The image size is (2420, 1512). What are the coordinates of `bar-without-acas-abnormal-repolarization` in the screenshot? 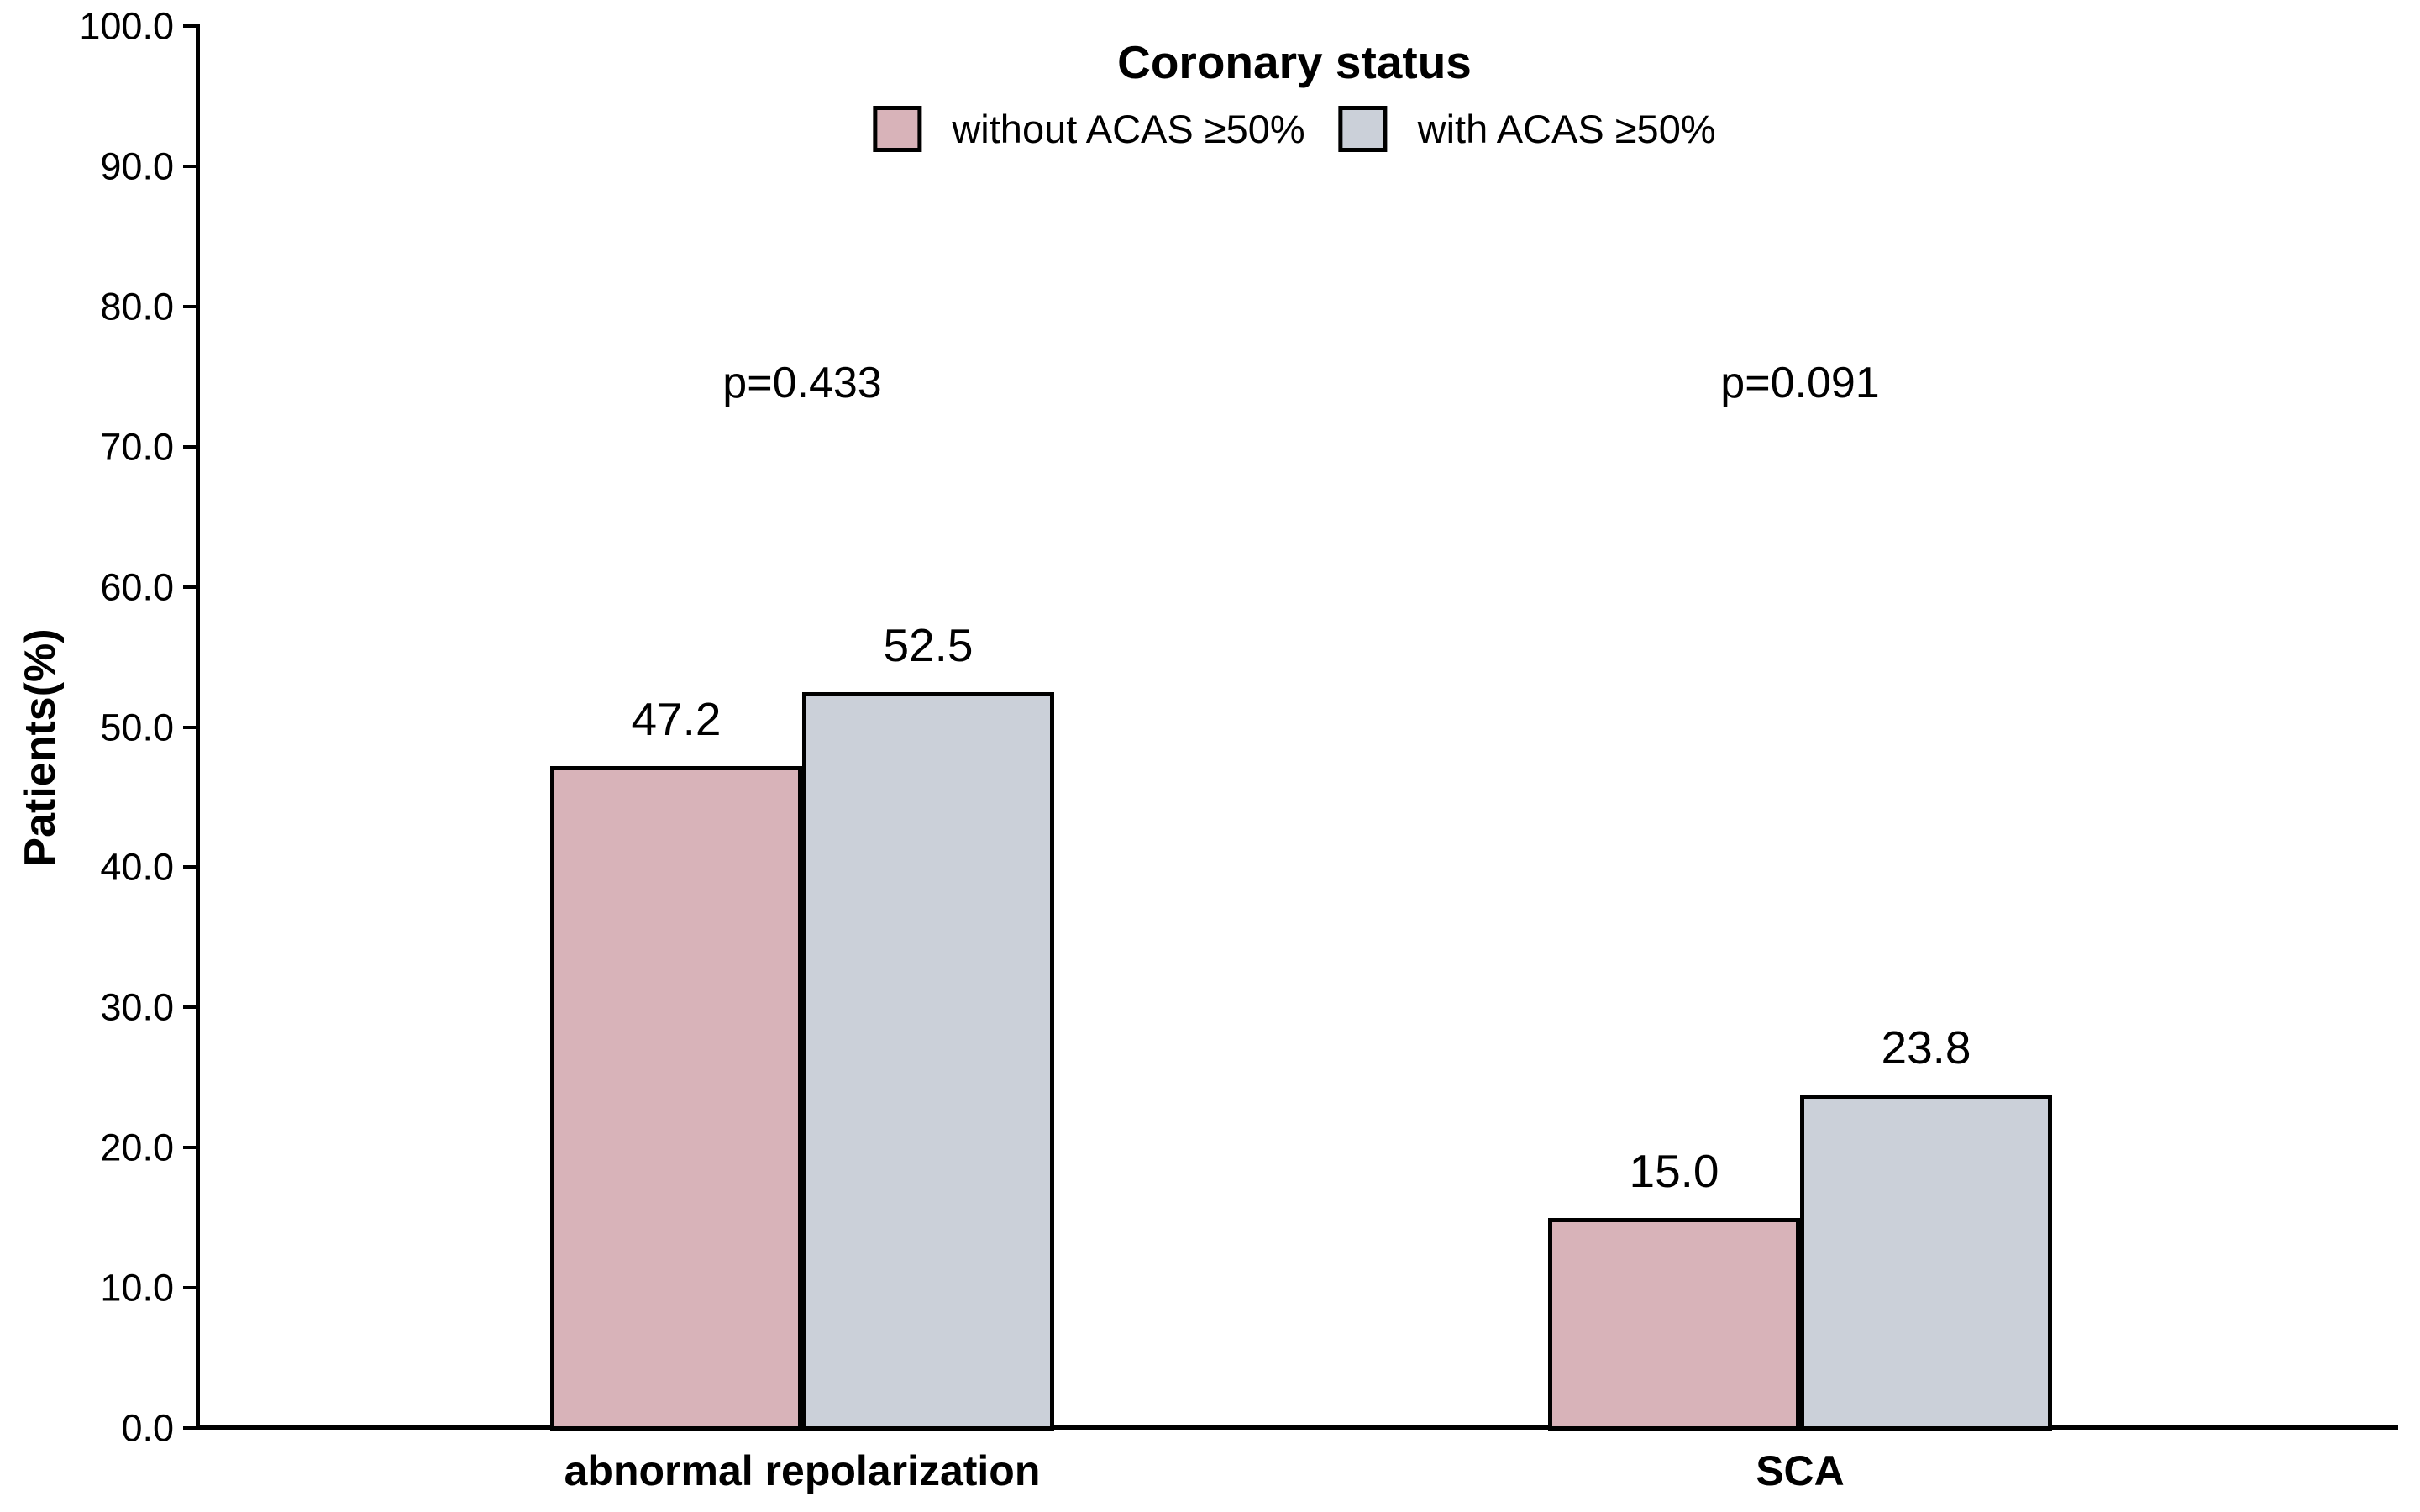 It's located at (676, 1098).